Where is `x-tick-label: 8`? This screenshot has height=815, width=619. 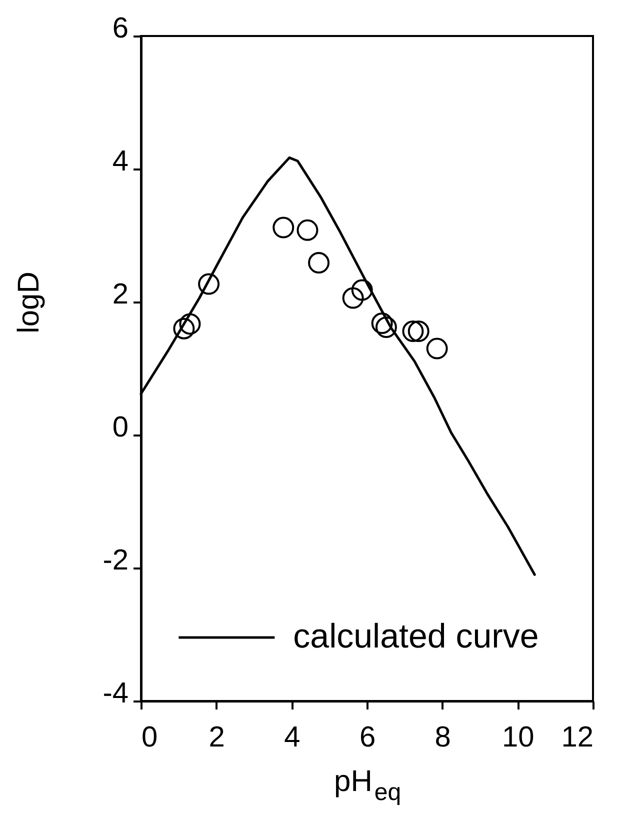
x-tick-label: 8 is located at coordinates (442, 738).